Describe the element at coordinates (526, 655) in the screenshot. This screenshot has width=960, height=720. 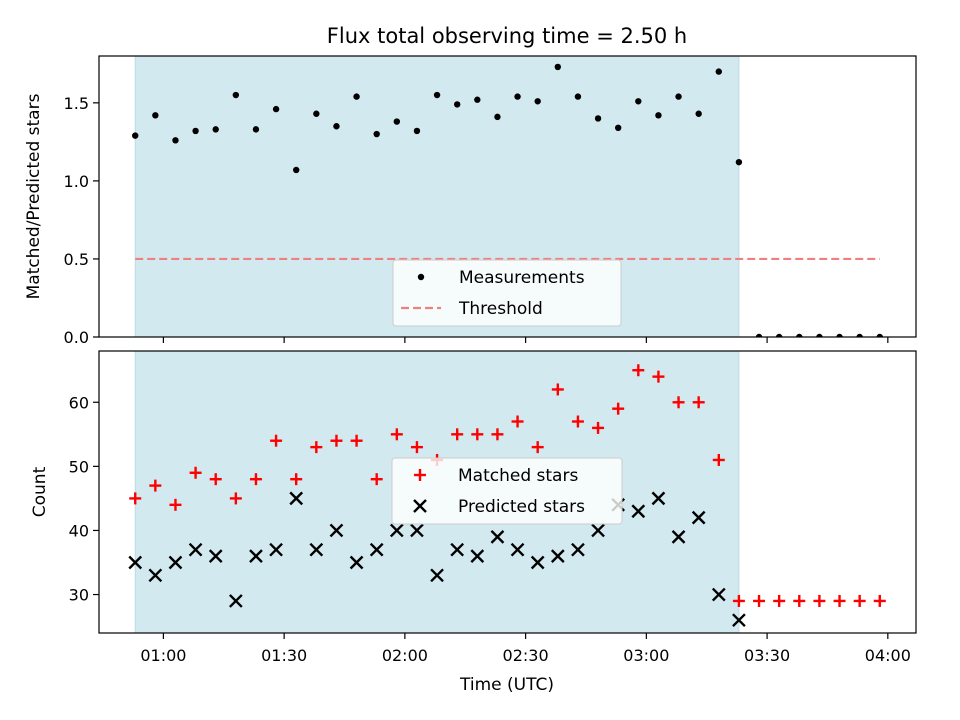
I see `x-tick-label: 02:30` at that location.